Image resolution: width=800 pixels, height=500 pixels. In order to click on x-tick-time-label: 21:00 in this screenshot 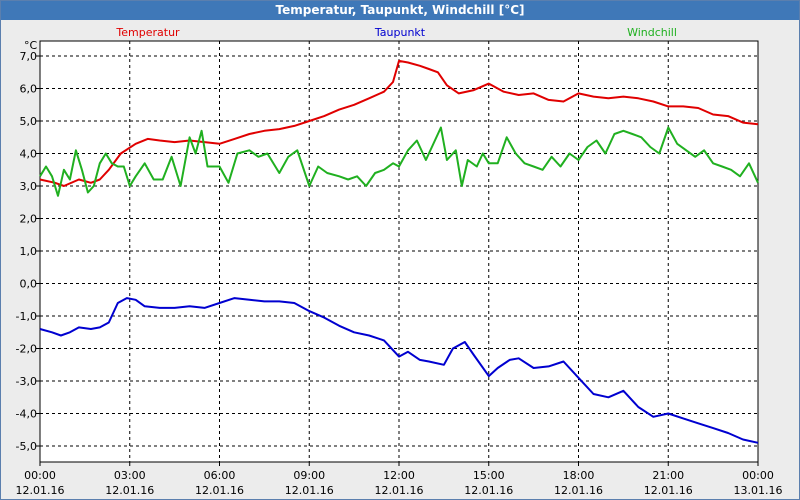, I will do `click(668, 475)`.